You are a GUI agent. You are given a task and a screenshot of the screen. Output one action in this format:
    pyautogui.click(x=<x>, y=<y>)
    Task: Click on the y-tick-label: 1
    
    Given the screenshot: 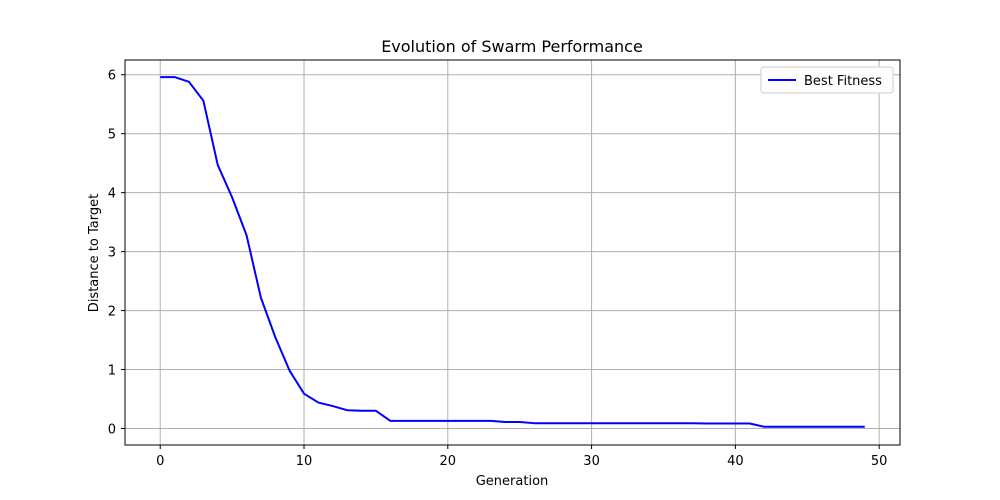 What is the action you would take?
    pyautogui.click(x=112, y=371)
    